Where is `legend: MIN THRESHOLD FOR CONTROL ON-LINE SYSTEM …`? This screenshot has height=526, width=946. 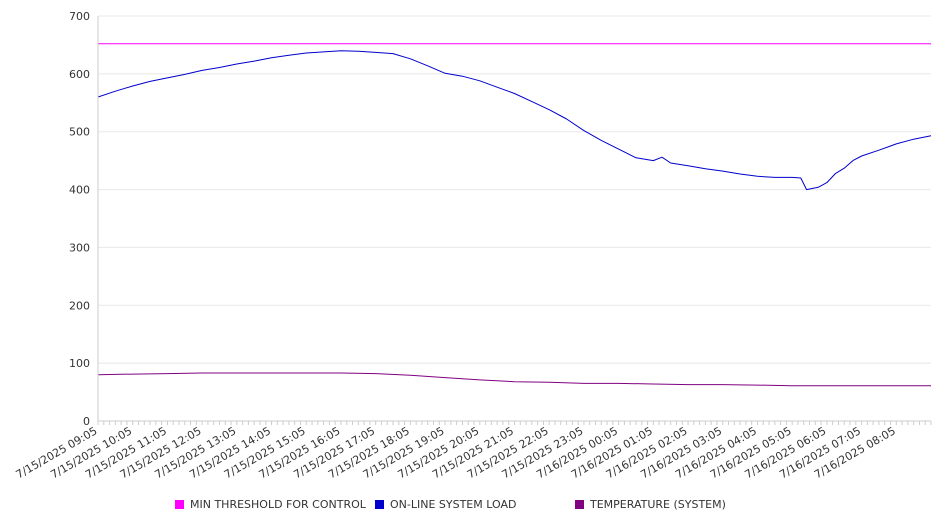
legend: MIN THRESHOLD FOR CONTROL ON-LINE SYSTEM … is located at coordinates (473, 506).